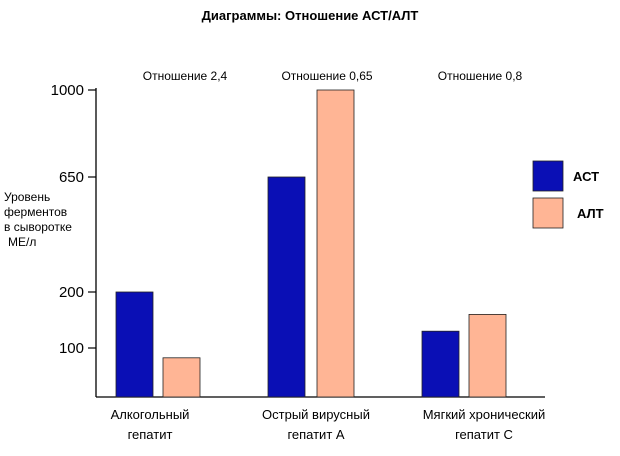 The width and height of the screenshot is (620, 456). What do you see at coordinates (35, 212) in the screenshot?
I see `y-axis-label-line-2: ферментов` at bounding box center [35, 212].